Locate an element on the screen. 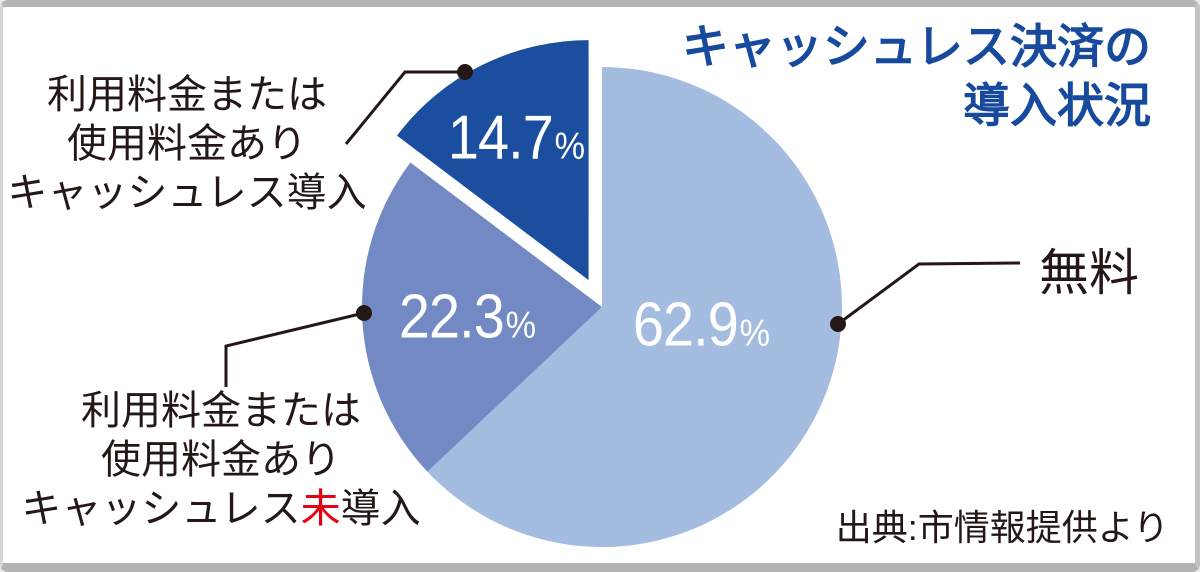  label-free: 無料 is located at coordinates (1089, 273).